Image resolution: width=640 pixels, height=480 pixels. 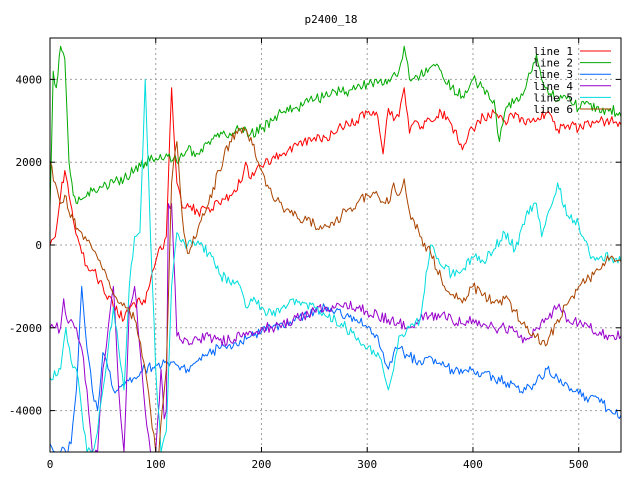 What do you see at coordinates (553, 86) in the screenshot?
I see `legend-label-4: line 4` at bounding box center [553, 86].